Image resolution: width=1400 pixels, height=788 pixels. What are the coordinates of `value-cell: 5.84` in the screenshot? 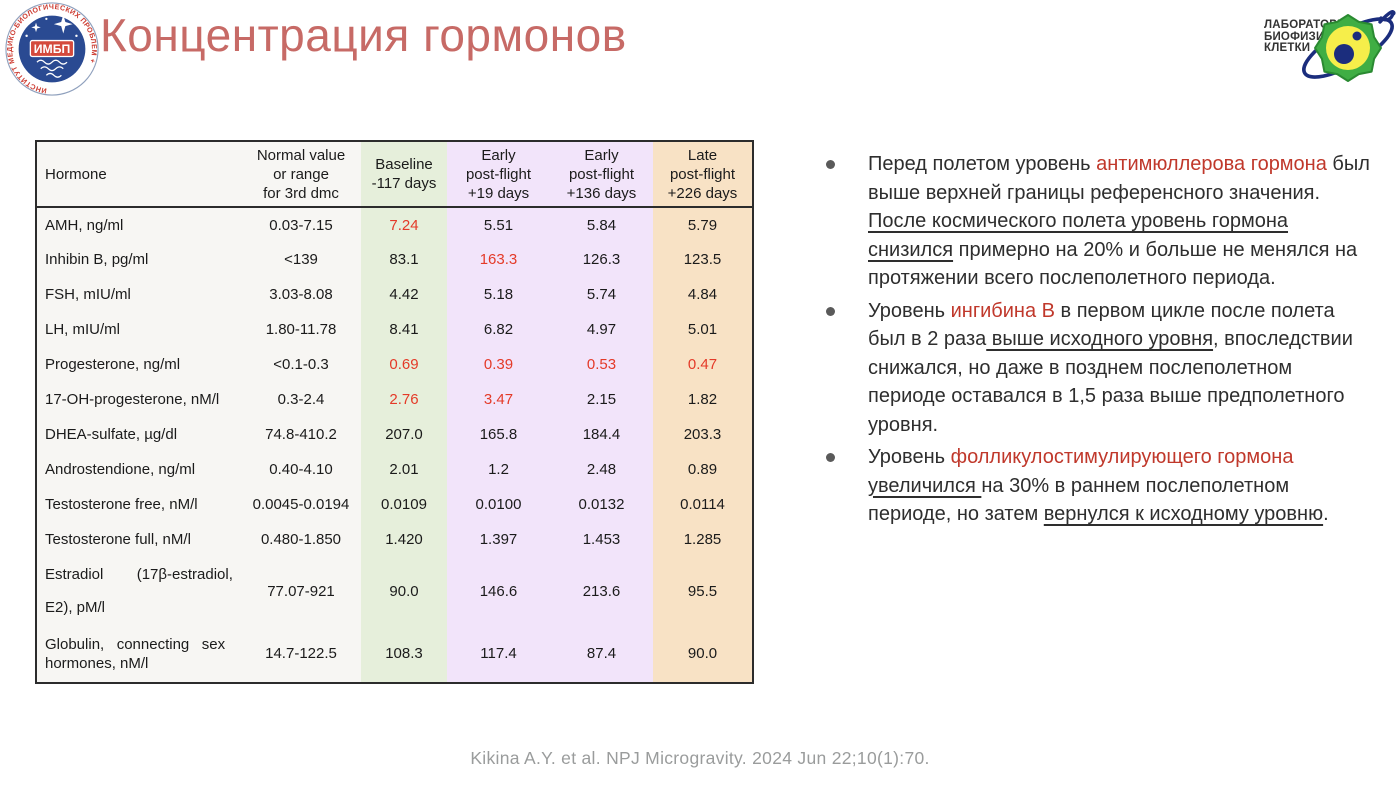 It's located at (601, 224).